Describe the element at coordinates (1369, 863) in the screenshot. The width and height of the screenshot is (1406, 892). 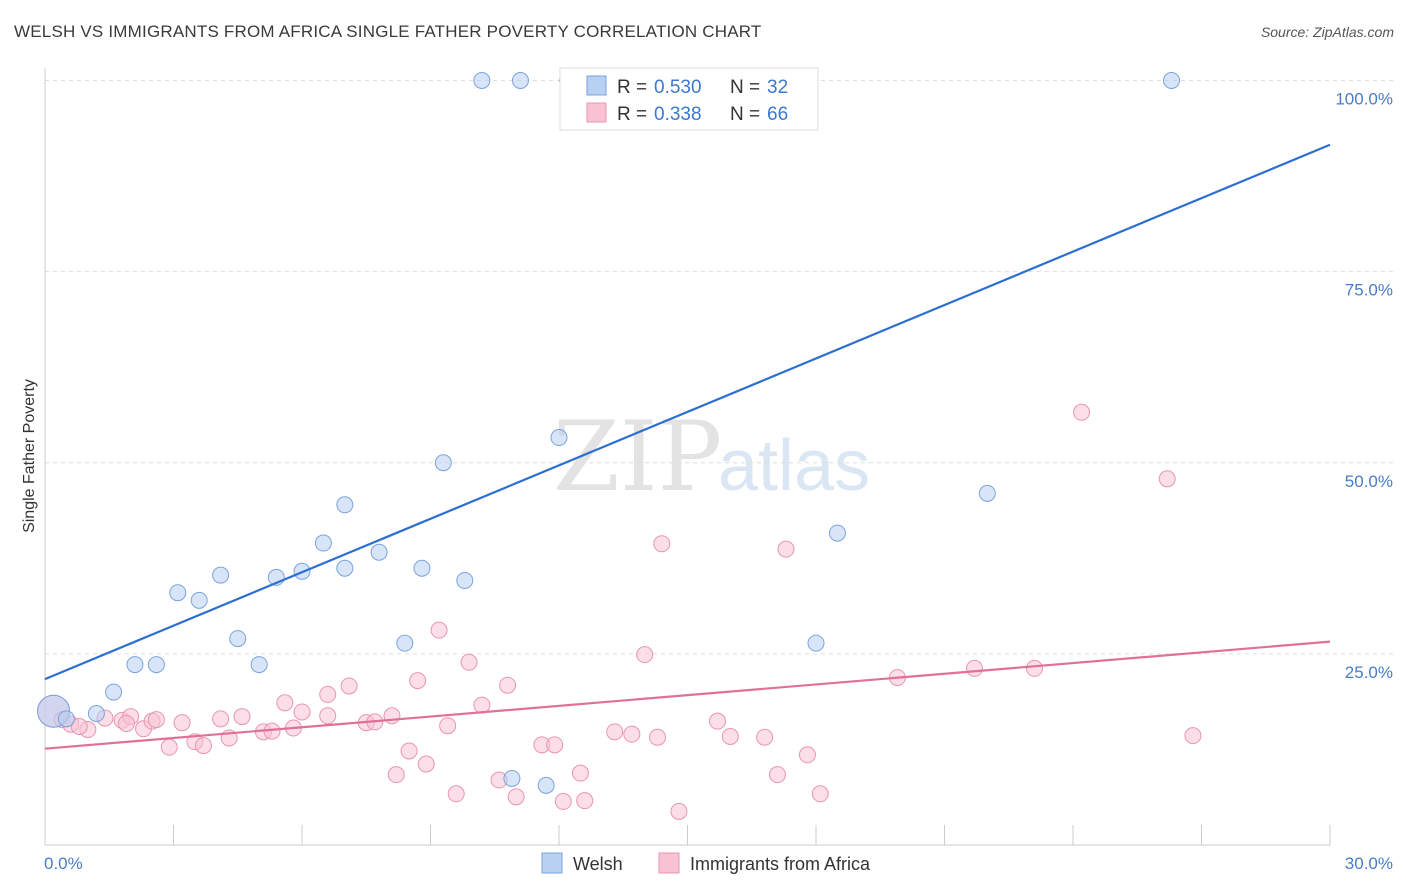
I see `x-tick-label-max: 30.0%` at that location.